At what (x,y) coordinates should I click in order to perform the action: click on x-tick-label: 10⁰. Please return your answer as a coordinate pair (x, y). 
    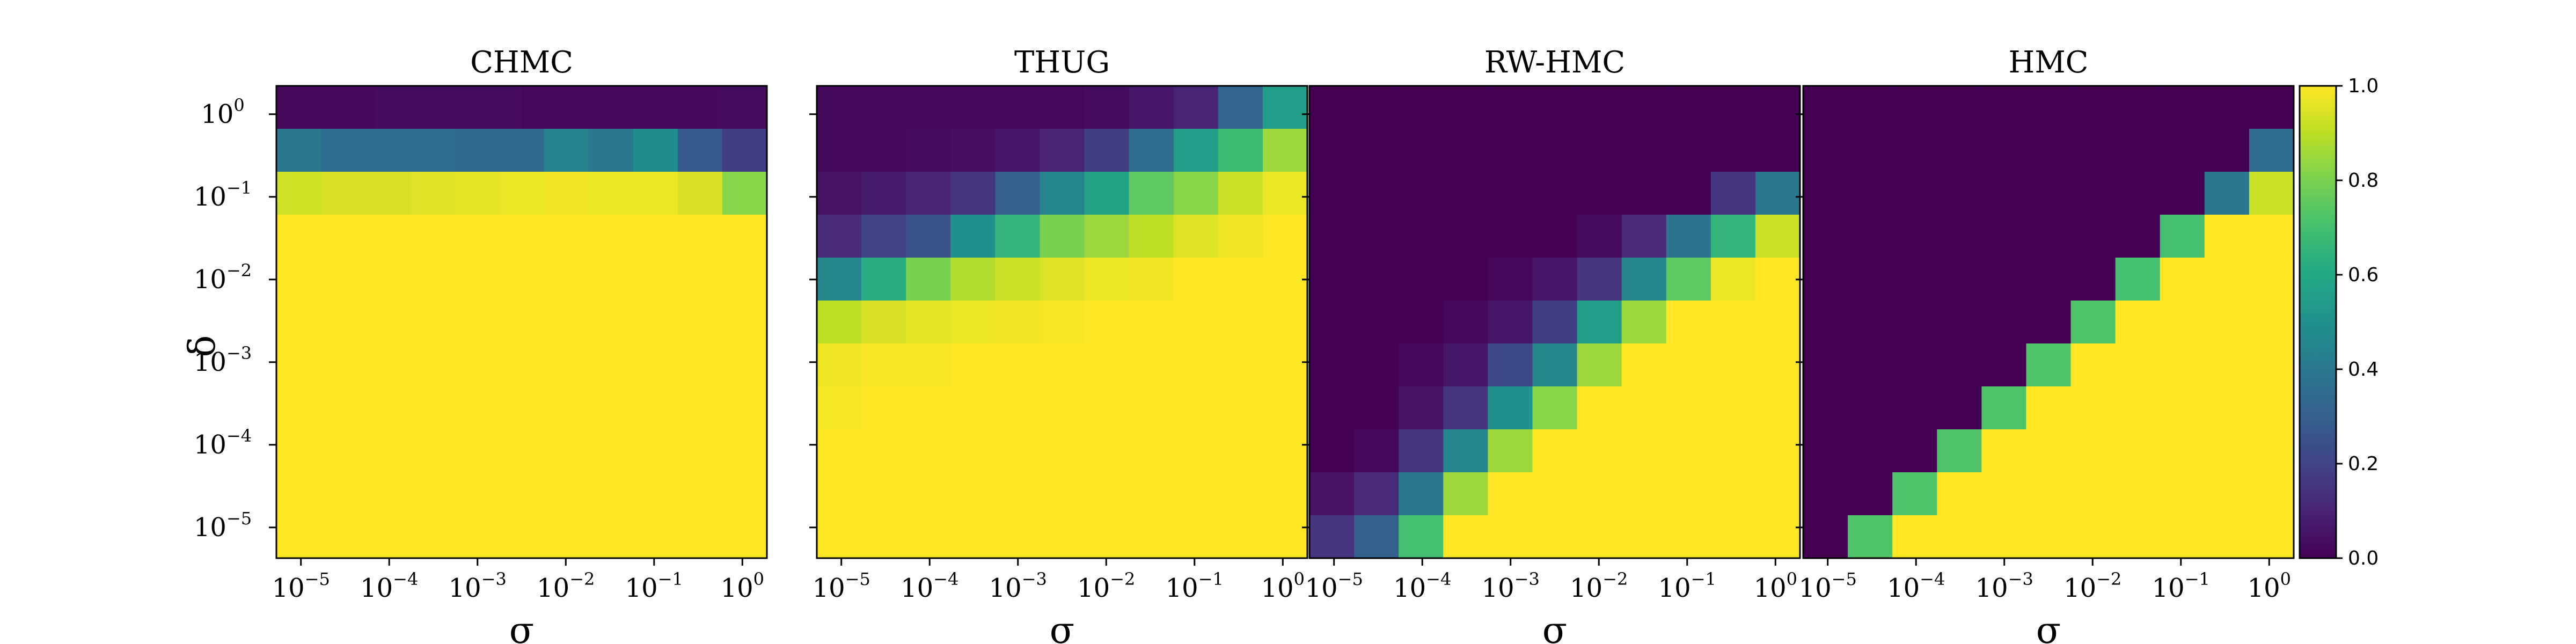
    Looking at the image, I should click on (1775, 586).